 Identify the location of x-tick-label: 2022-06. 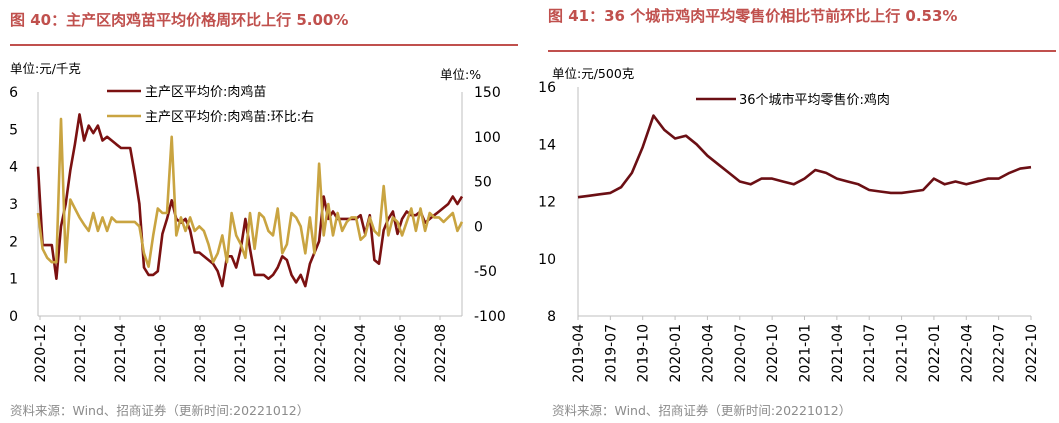
(401, 353).